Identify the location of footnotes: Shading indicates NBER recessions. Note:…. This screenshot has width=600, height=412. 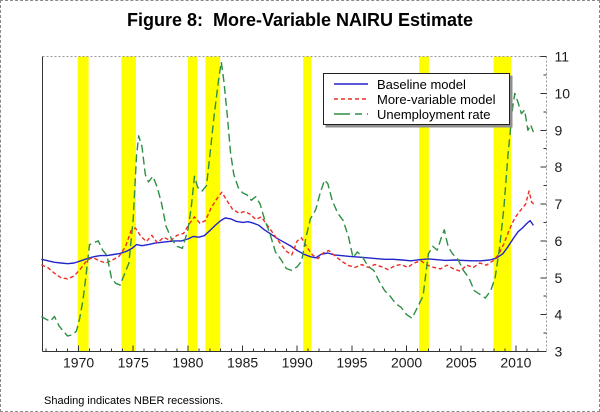
(182, 388).